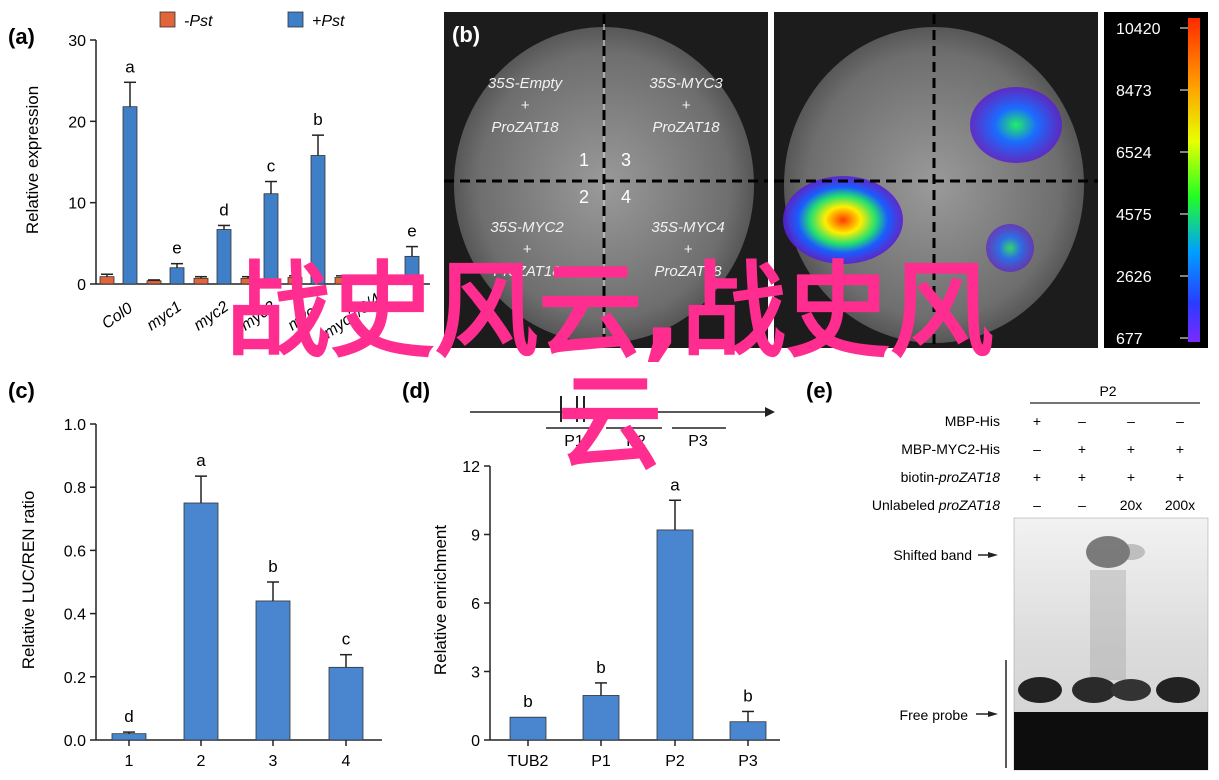 Image resolution: width=1219 pixels, height=780 pixels. Describe the element at coordinates (81, 285) in the screenshot. I see `y-tick-label: 0` at that location.